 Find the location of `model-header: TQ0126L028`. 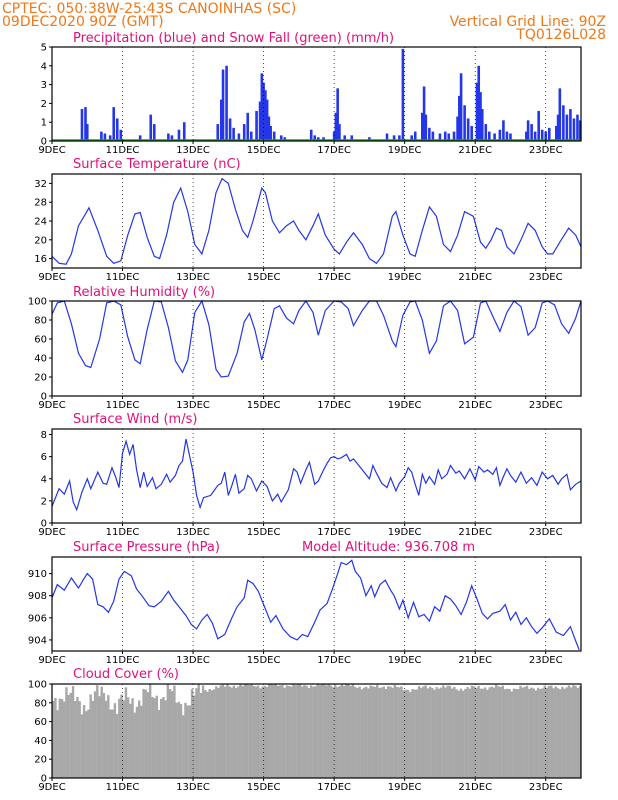

model-header: TQ0126L028 is located at coordinates (560, 35).